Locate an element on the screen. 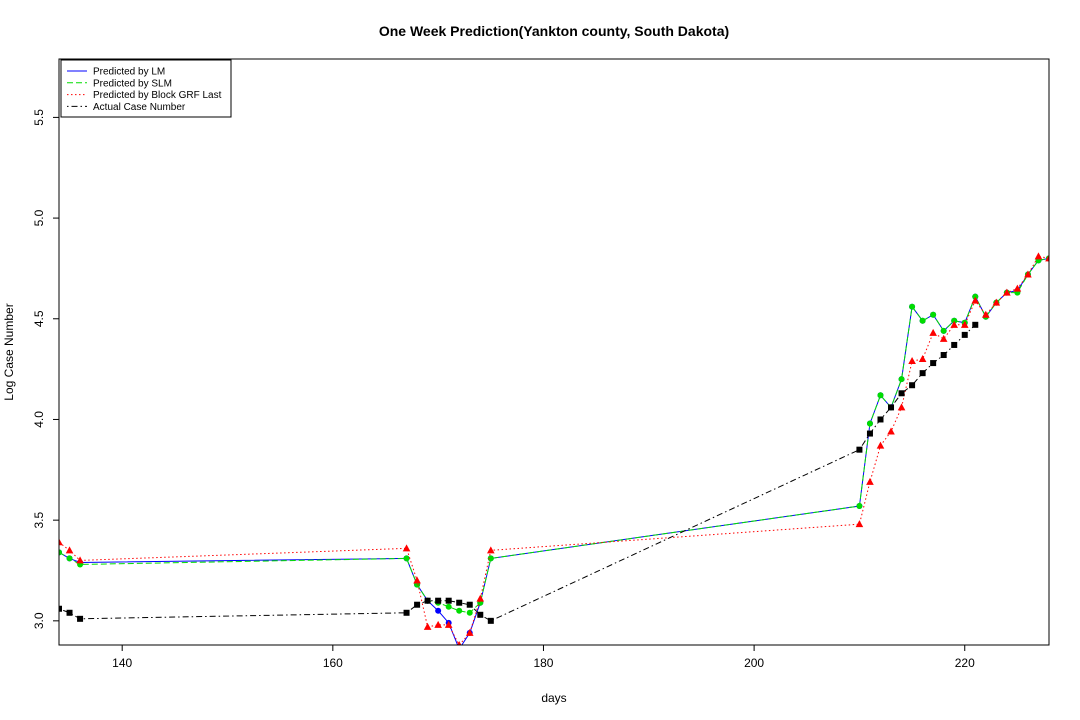  x-tick-label: 200 is located at coordinates (754, 663).